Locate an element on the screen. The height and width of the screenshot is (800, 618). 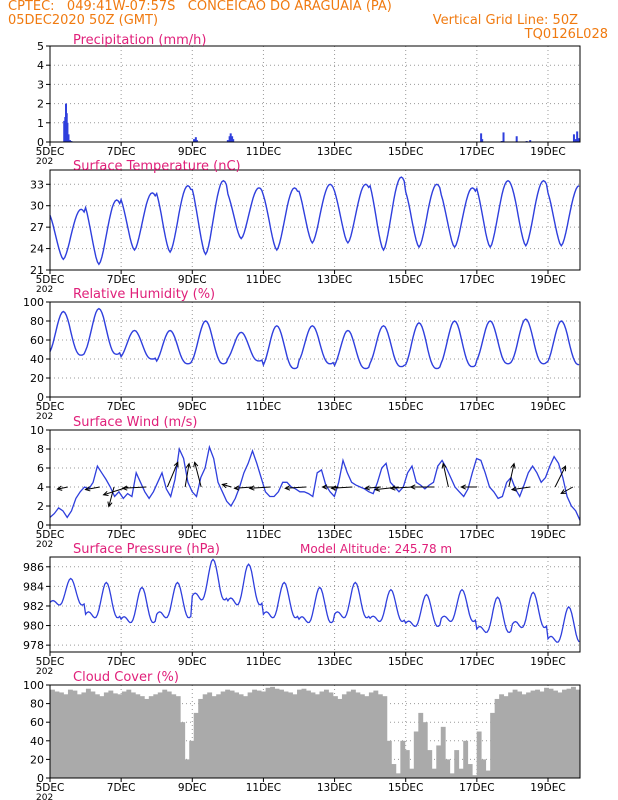
header-run-id: TQ0126L028 is located at coordinates (566, 34).